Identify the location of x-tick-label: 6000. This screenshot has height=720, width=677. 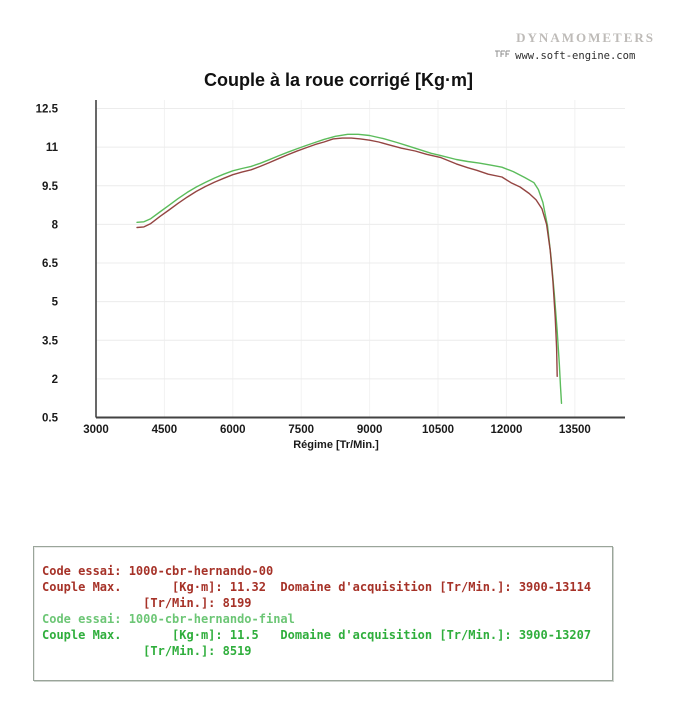
(233, 430).